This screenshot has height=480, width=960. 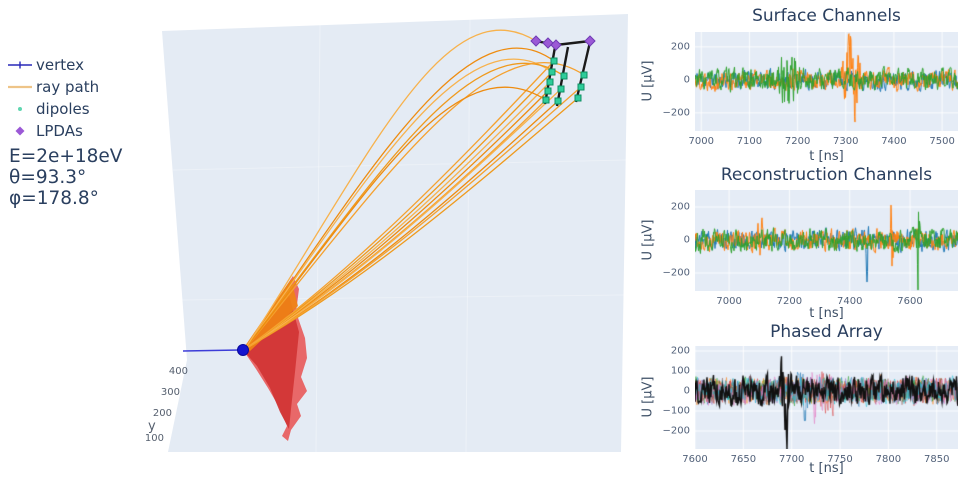 What do you see at coordinates (48, 177) in the screenshot?
I see `zenith-annotation: θ=93.3°` at bounding box center [48, 177].